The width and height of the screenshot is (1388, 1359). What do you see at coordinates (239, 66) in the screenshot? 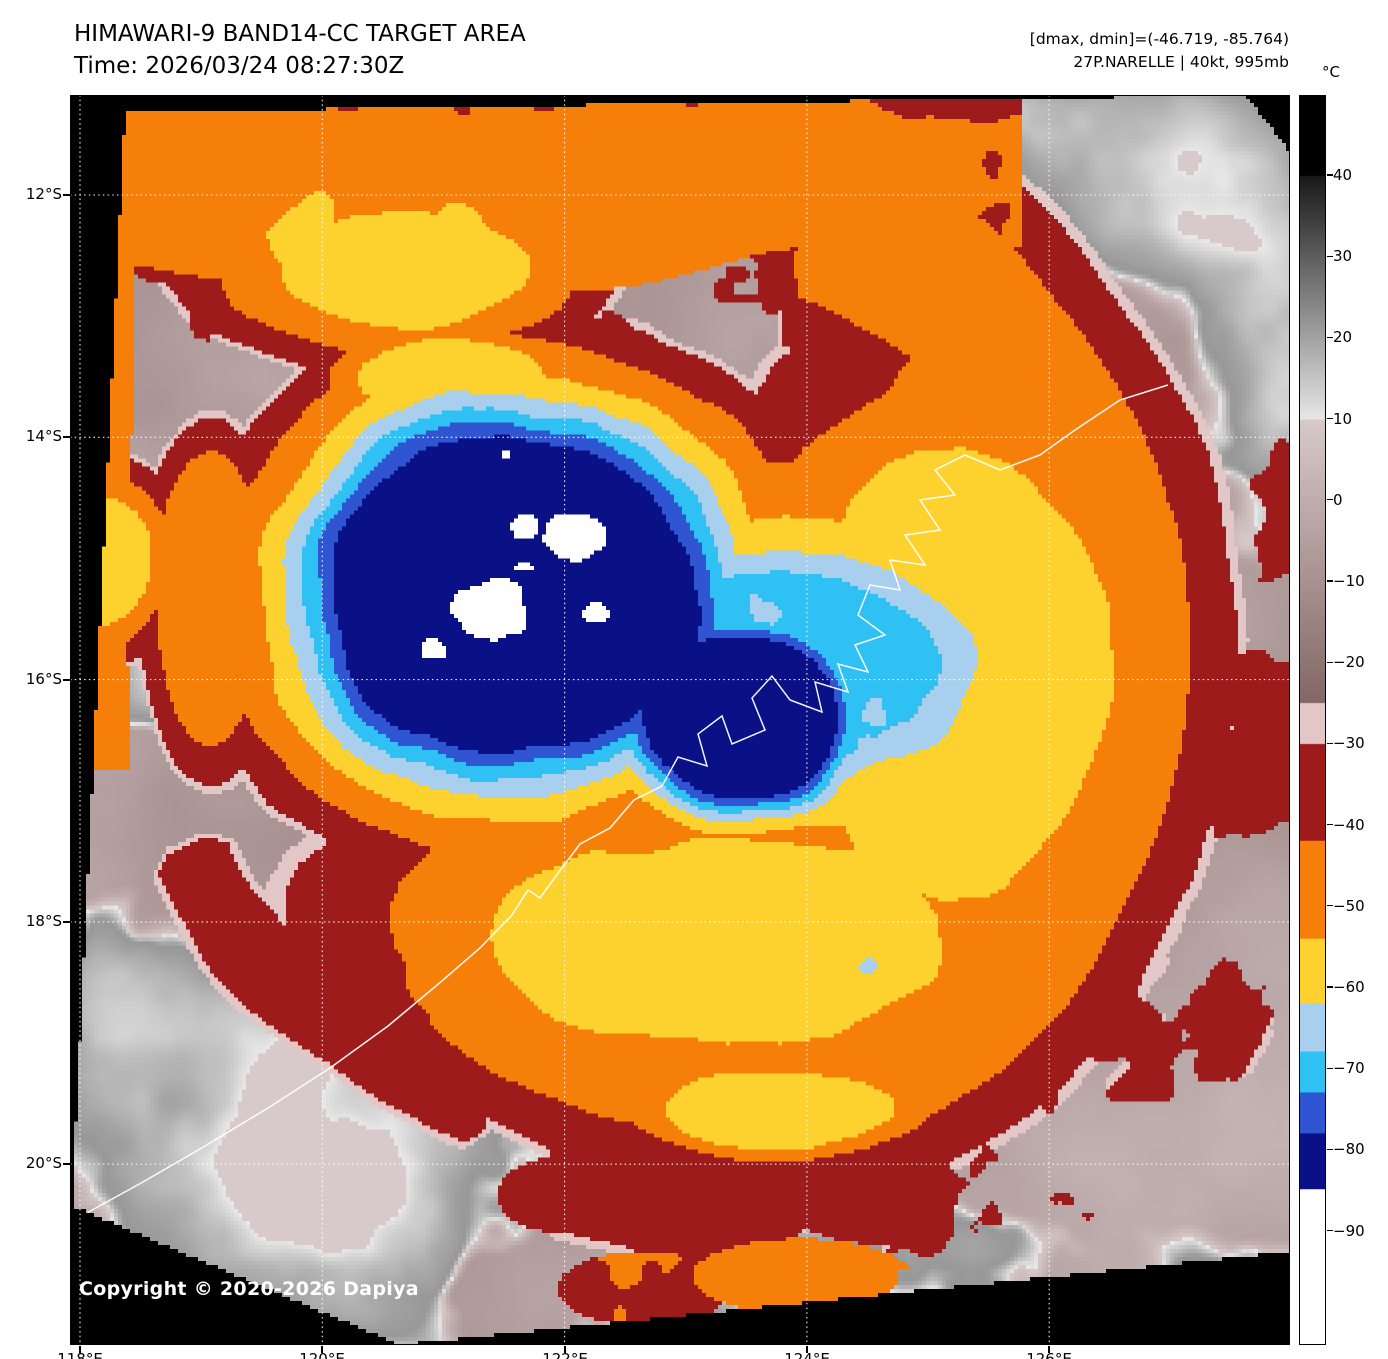
I see `plot-time: Time: 2026/03/24 08:27:30Z` at bounding box center [239, 66].